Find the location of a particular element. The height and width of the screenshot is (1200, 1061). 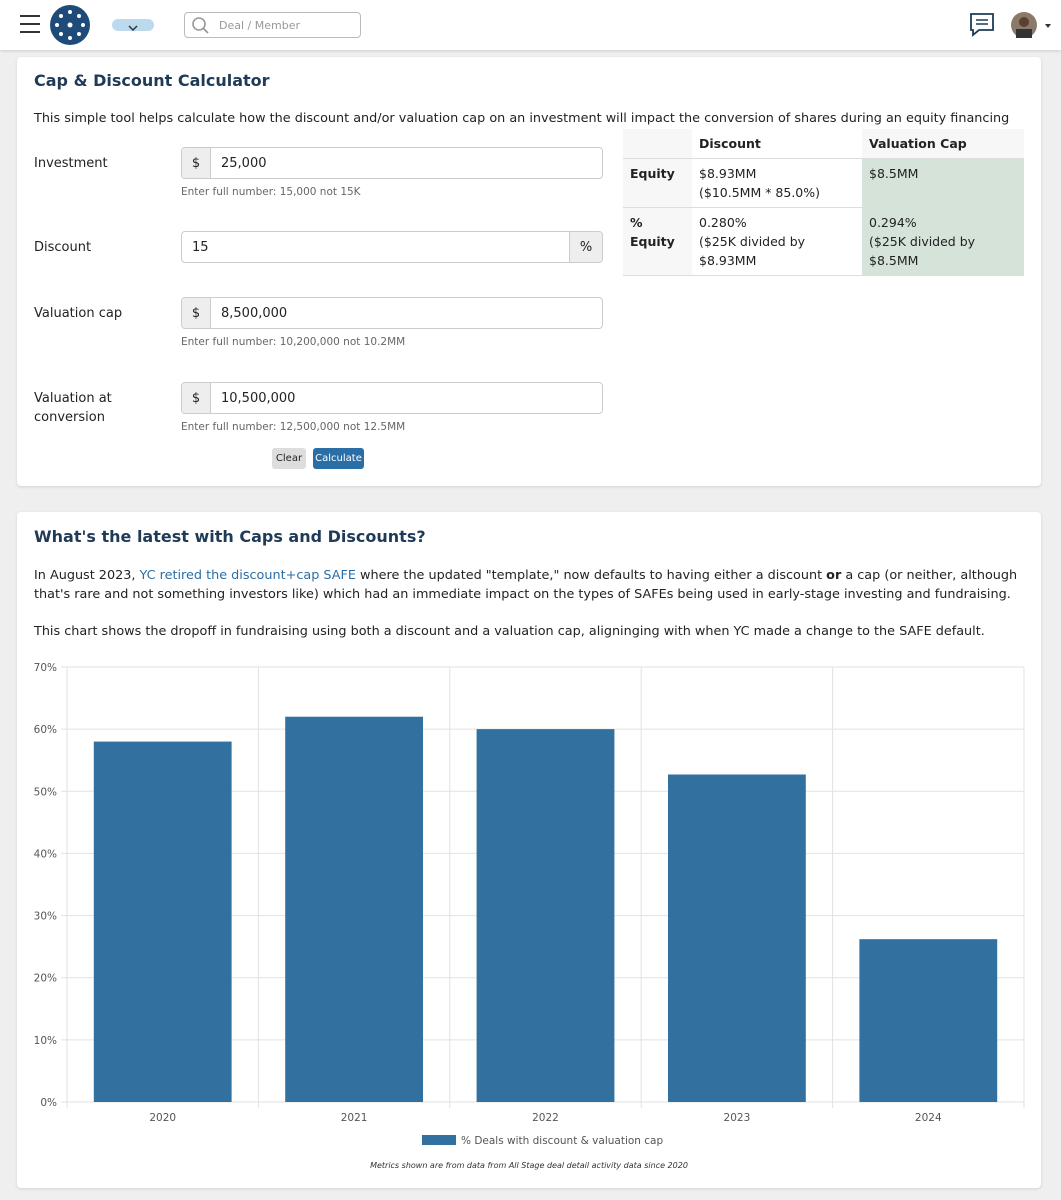

legend-label: % Deals with discount & valuation cap is located at coordinates (562, 1141).